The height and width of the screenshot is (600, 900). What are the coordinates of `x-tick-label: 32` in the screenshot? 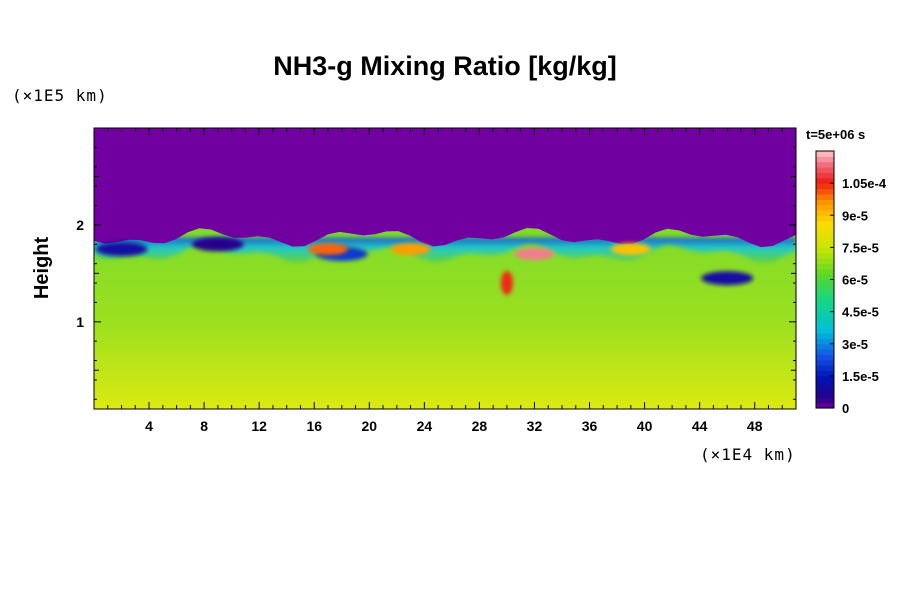 It's located at (535, 426).